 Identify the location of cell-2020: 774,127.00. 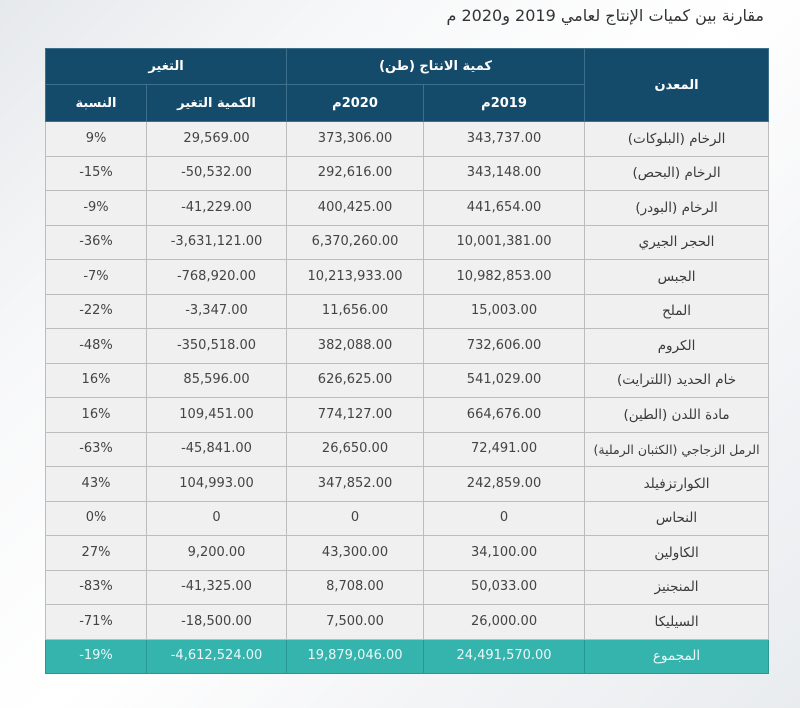
(355, 415).